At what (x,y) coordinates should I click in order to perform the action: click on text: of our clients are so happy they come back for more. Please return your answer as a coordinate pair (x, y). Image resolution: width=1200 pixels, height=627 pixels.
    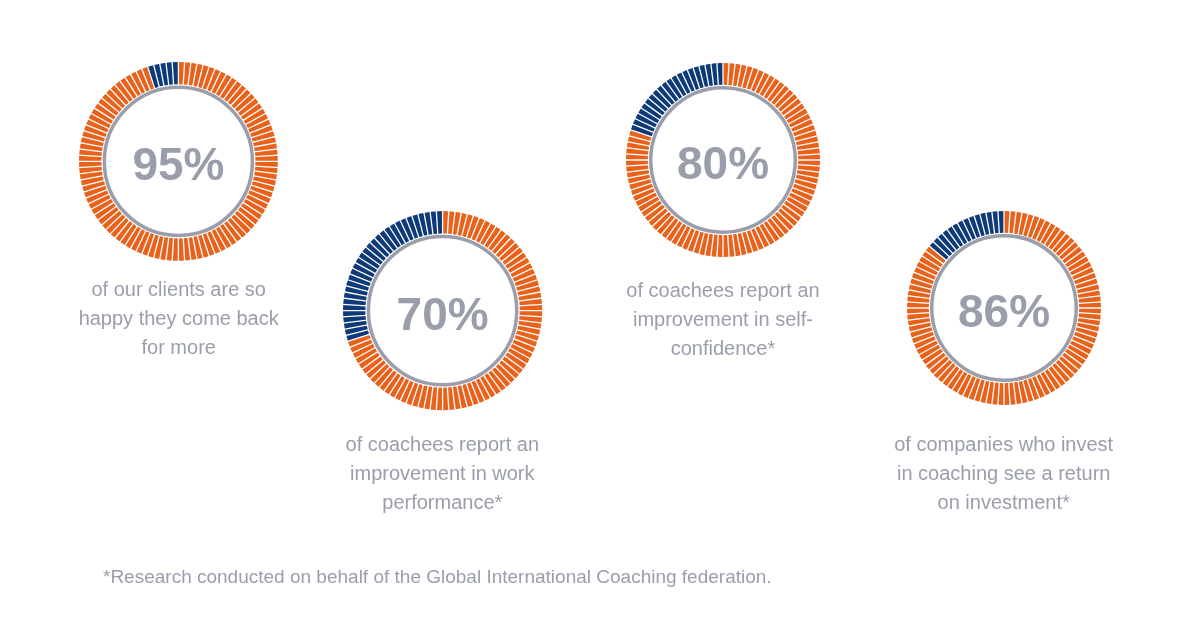
    Looking at the image, I should click on (178, 318).